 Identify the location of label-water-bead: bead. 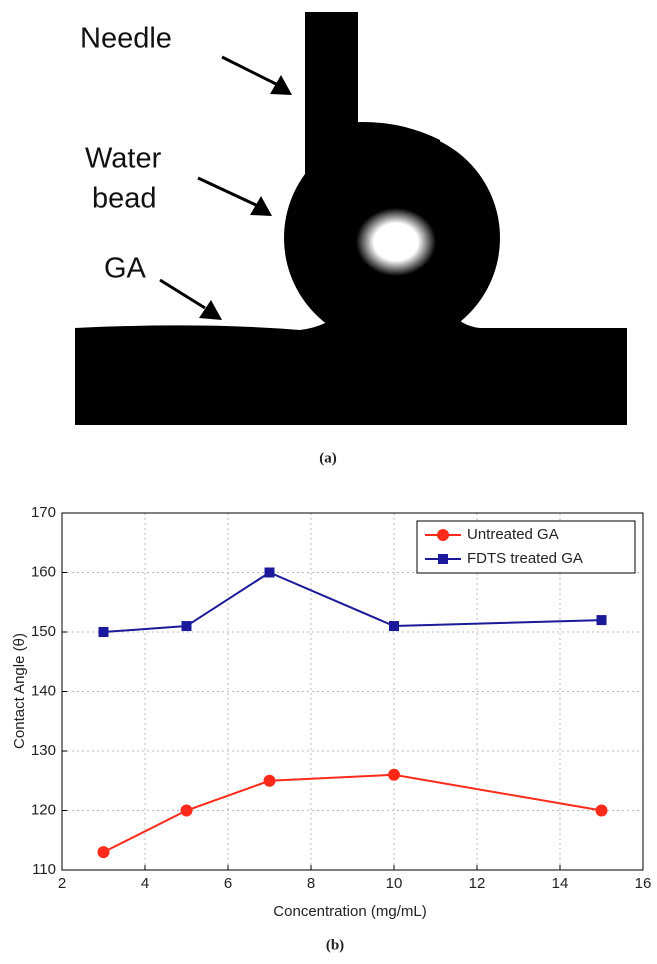
(124, 199).